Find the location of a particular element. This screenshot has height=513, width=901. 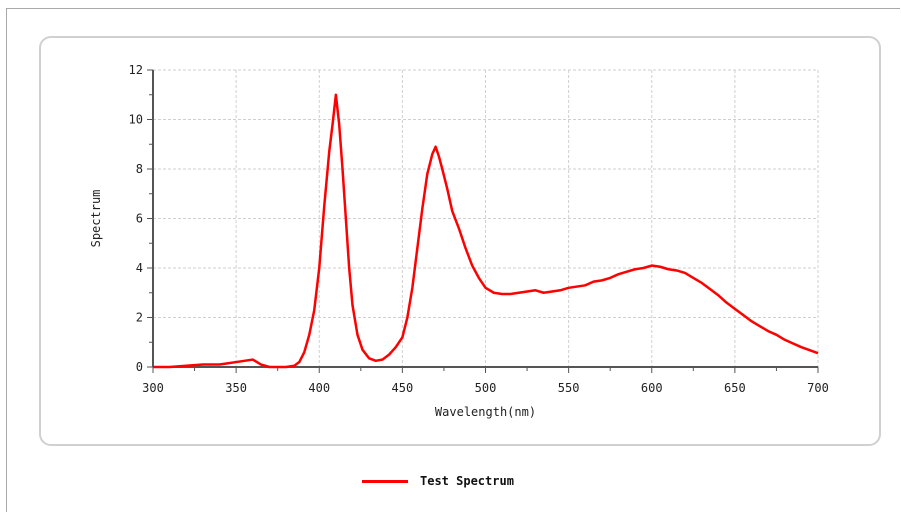

x-tick-label-600: 600 is located at coordinates (652, 388).